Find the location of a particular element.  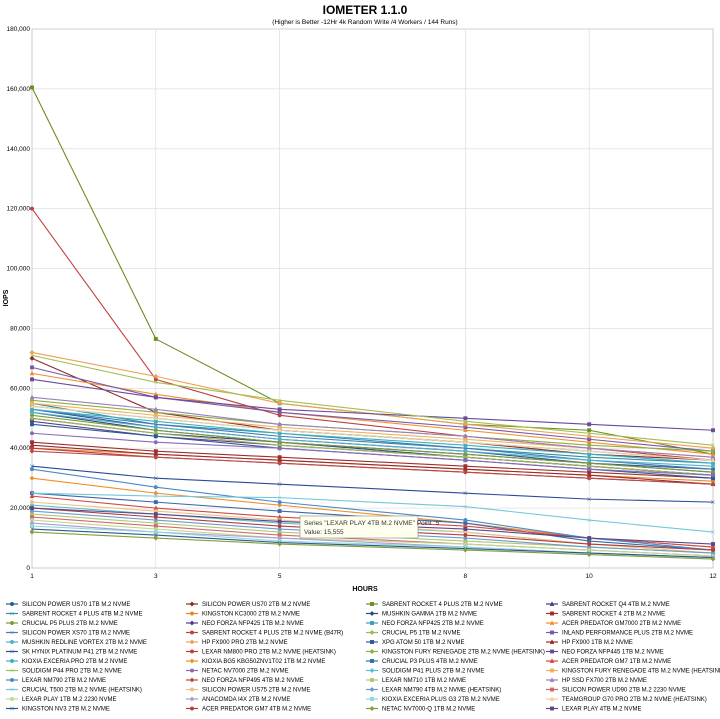

legend-entry: SOLIDIGM P44 PRO 2TB M.2 NVME is located at coordinates (64, 671).